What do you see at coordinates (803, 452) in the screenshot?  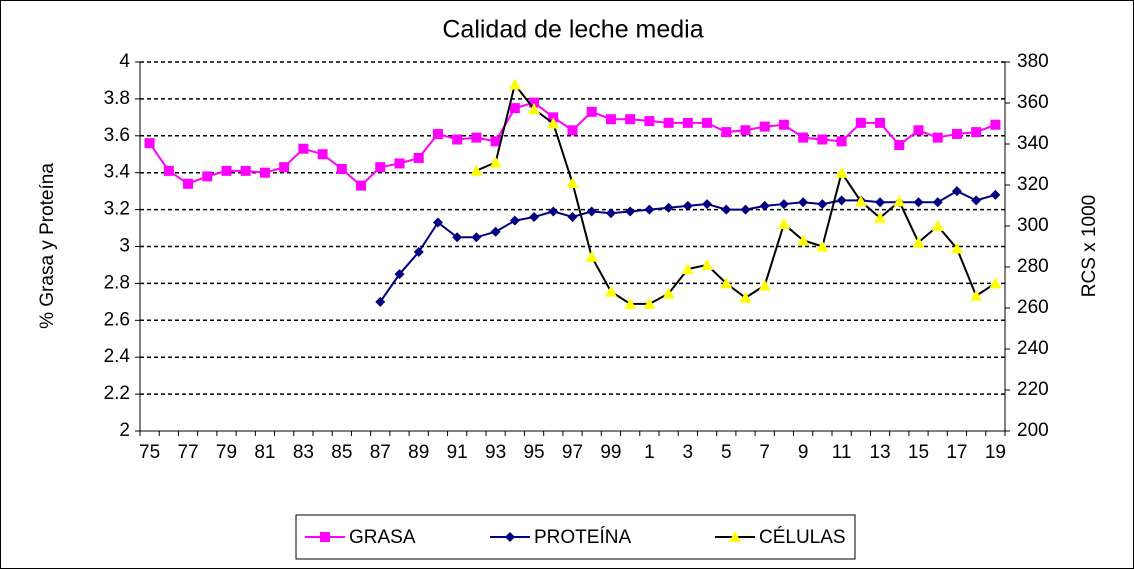 I see `x-tick-label: 9` at bounding box center [803, 452].